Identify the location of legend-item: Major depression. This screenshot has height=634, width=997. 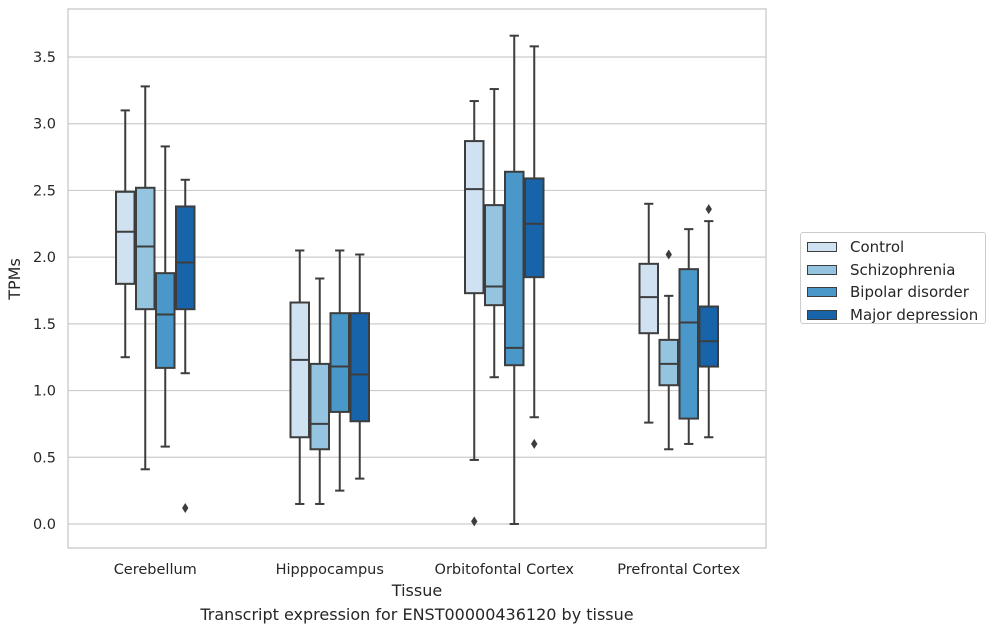
(896, 315).